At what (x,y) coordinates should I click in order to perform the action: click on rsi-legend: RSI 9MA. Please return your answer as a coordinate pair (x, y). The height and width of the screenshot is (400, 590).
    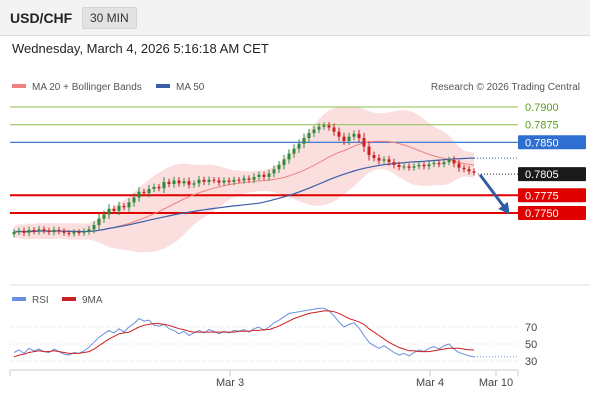
    Looking at the image, I should click on (57, 300).